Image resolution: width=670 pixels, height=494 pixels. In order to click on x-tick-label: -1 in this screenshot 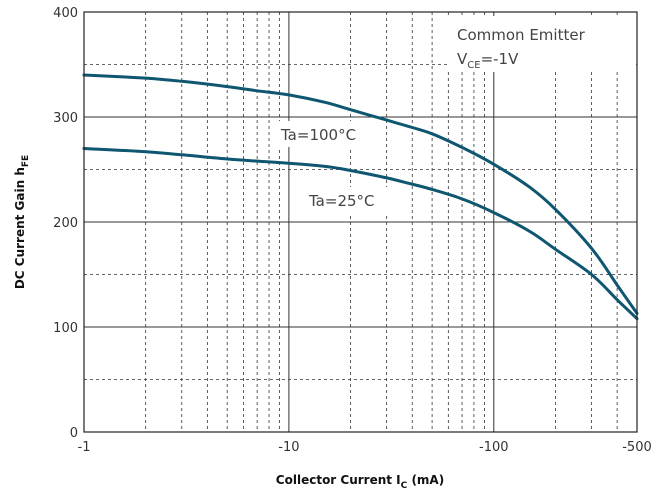, I will do `click(84, 447)`.